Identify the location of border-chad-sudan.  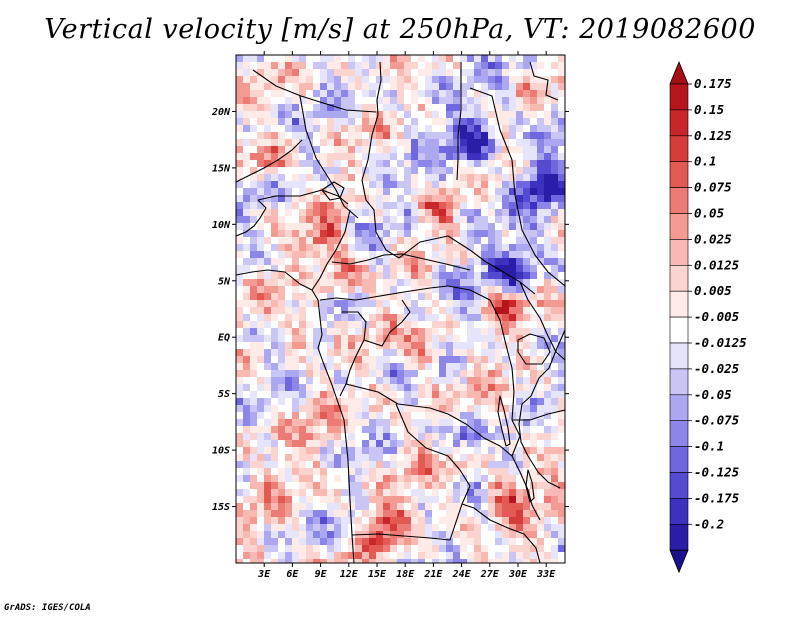
(380, 160).